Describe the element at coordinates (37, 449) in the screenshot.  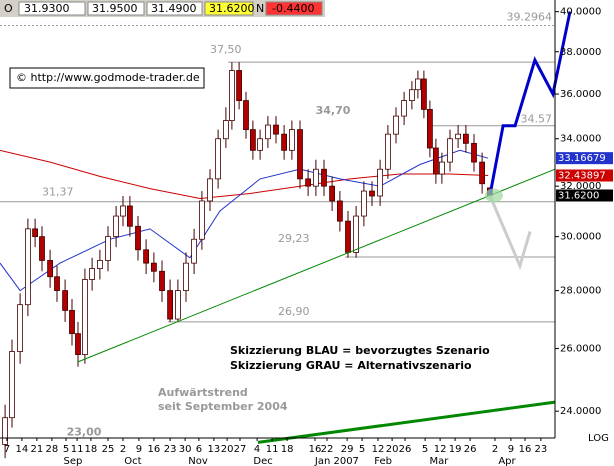
I see `x-tick-label: 21` at that location.